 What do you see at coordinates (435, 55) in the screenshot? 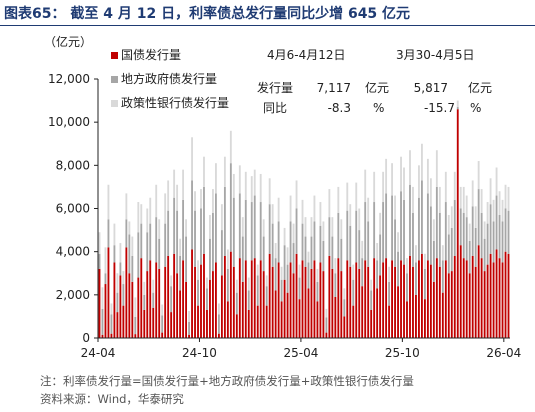
I see `stats-col2-header: 3月30-4月5日` at bounding box center [435, 55].